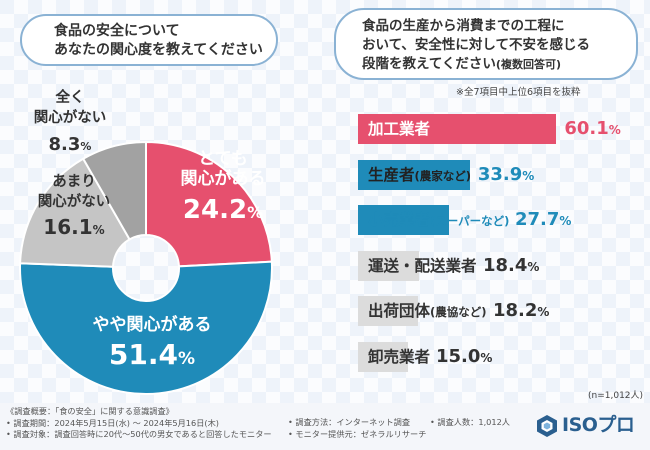 This screenshot has height=450, width=650. I want to click on bar-transport, so click(388, 265).